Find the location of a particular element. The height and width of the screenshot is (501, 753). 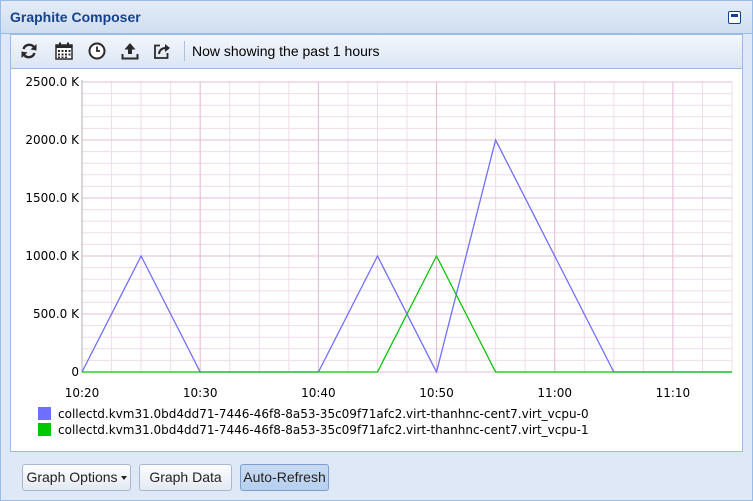

clock-button is located at coordinates (97, 51).